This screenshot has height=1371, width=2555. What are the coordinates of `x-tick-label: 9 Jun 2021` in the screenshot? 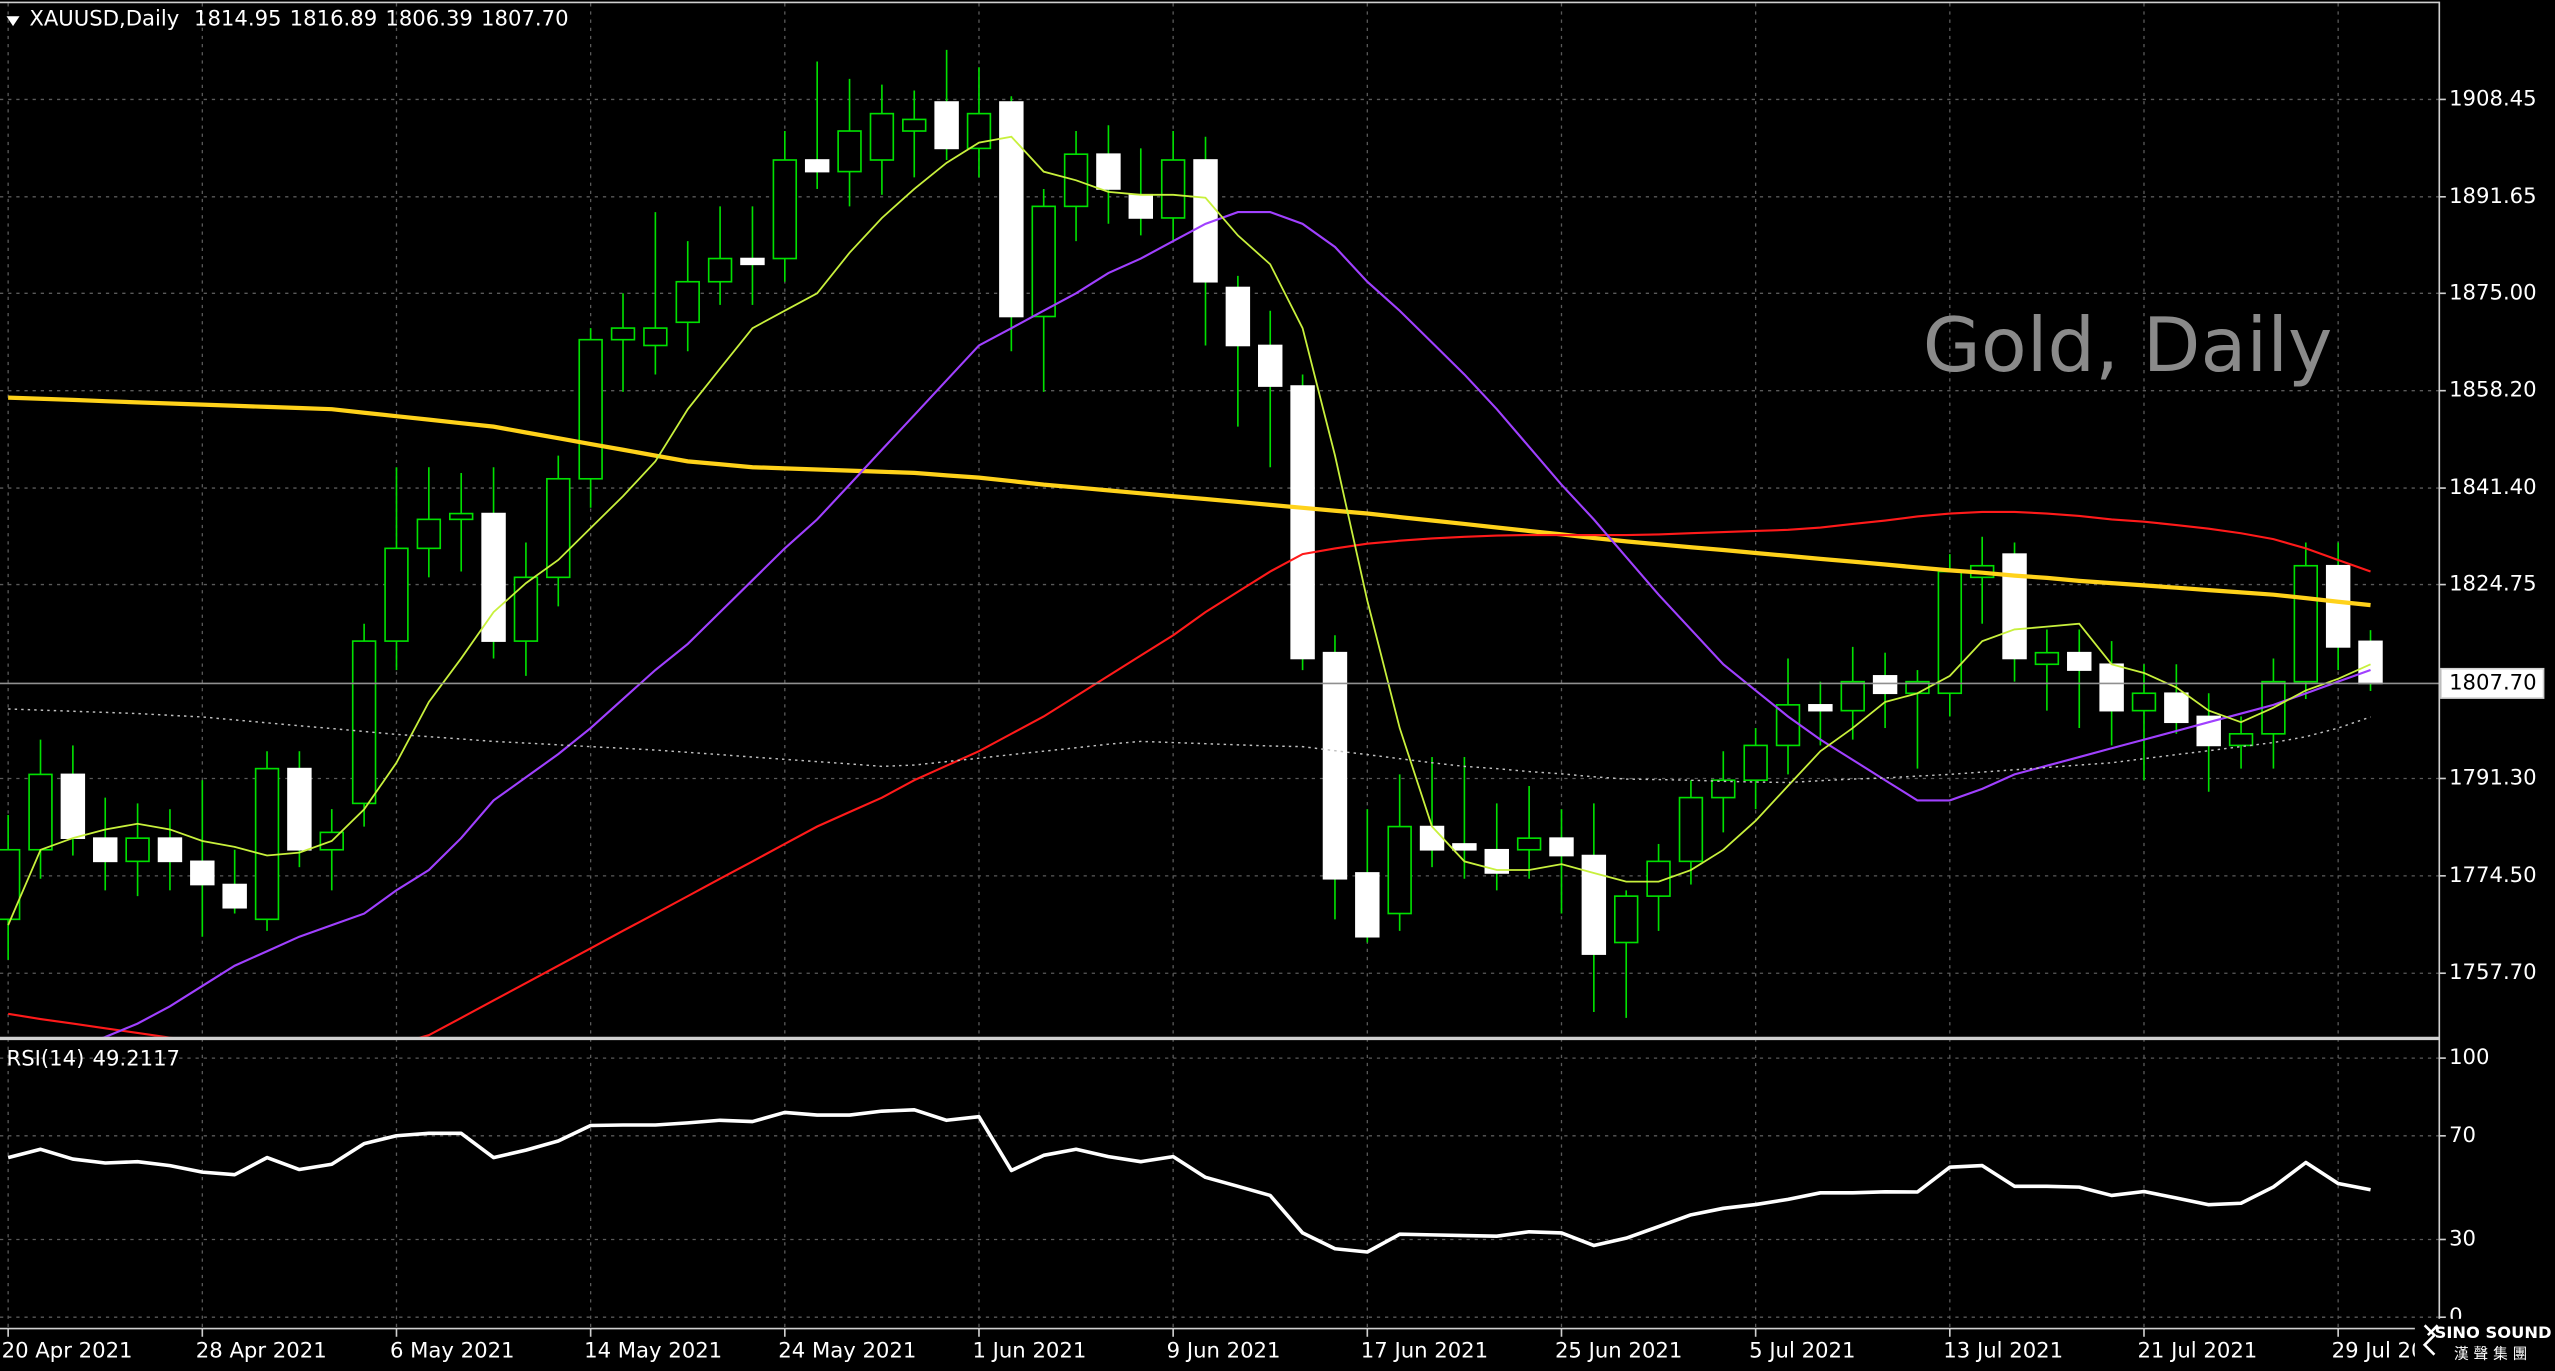 It's located at (1224, 1349).